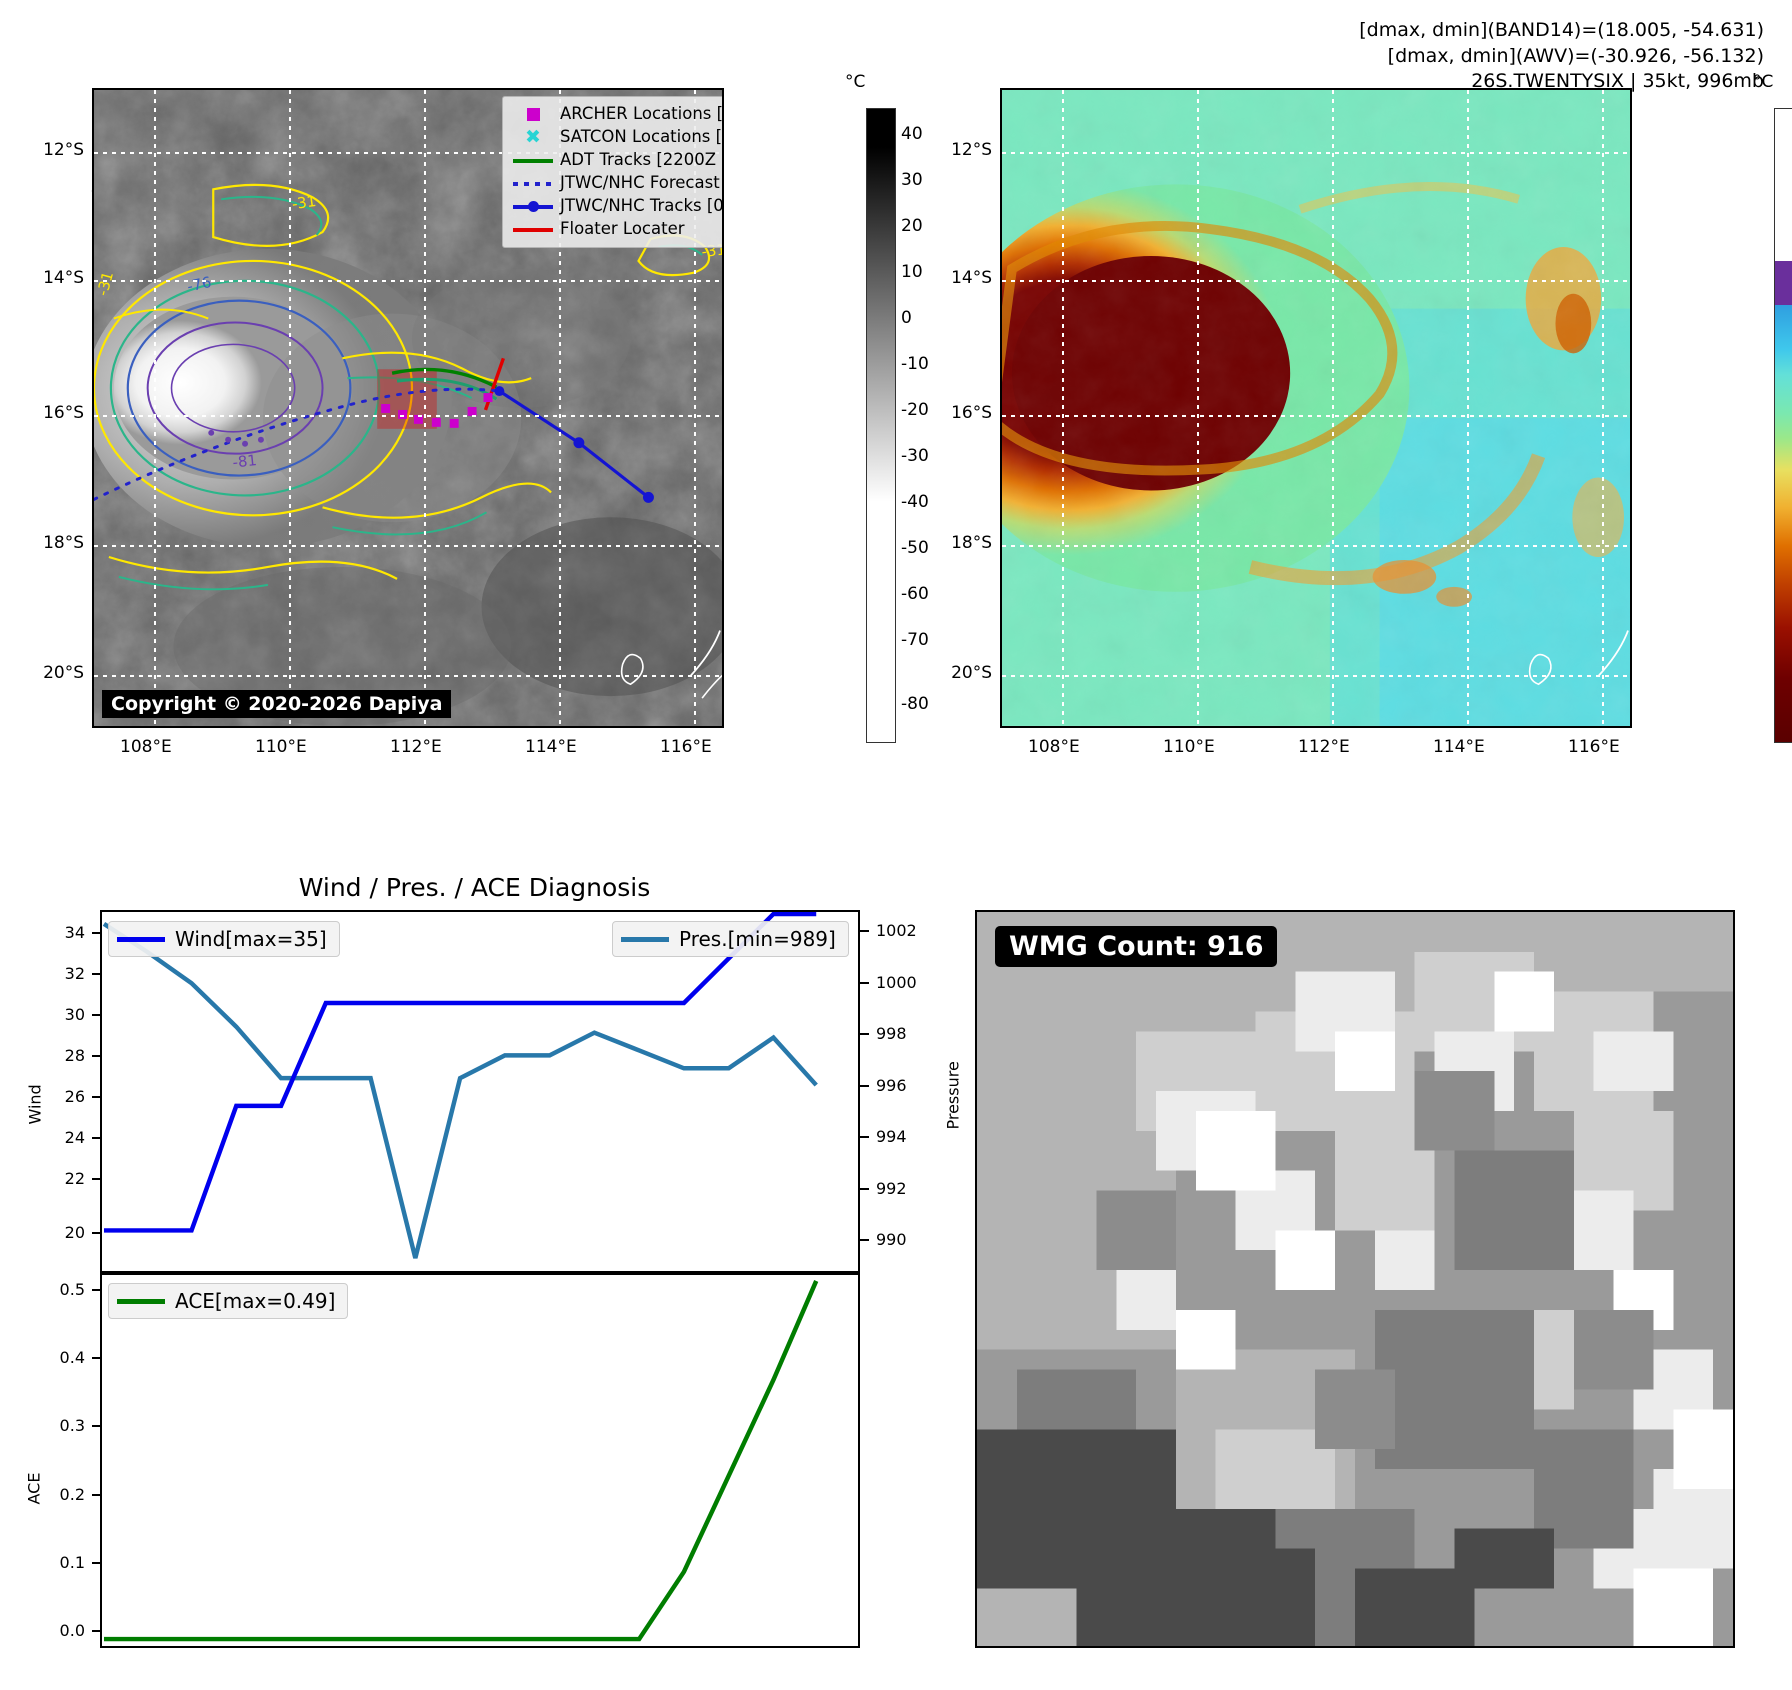  What do you see at coordinates (1603, 408) in the screenshot?
I see `awv-gridline-116E` at bounding box center [1603, 408].